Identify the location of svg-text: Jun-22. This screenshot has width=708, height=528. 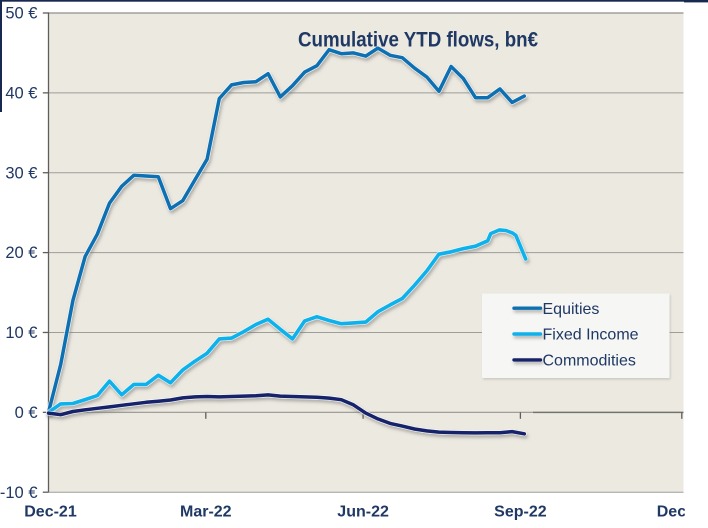
(363, 512).